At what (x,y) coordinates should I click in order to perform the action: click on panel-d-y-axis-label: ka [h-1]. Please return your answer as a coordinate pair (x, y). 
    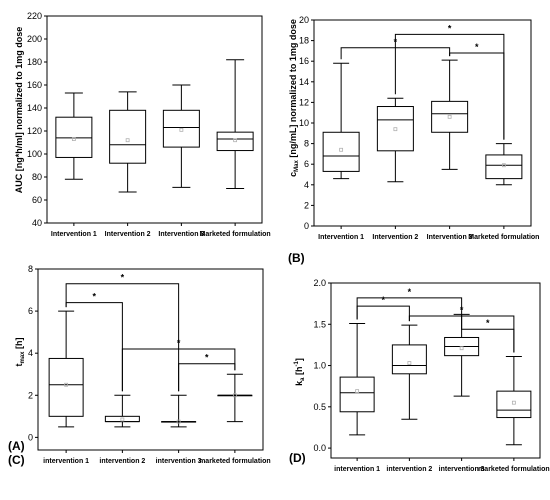
    Looking at the image, I should click on (300, 372).